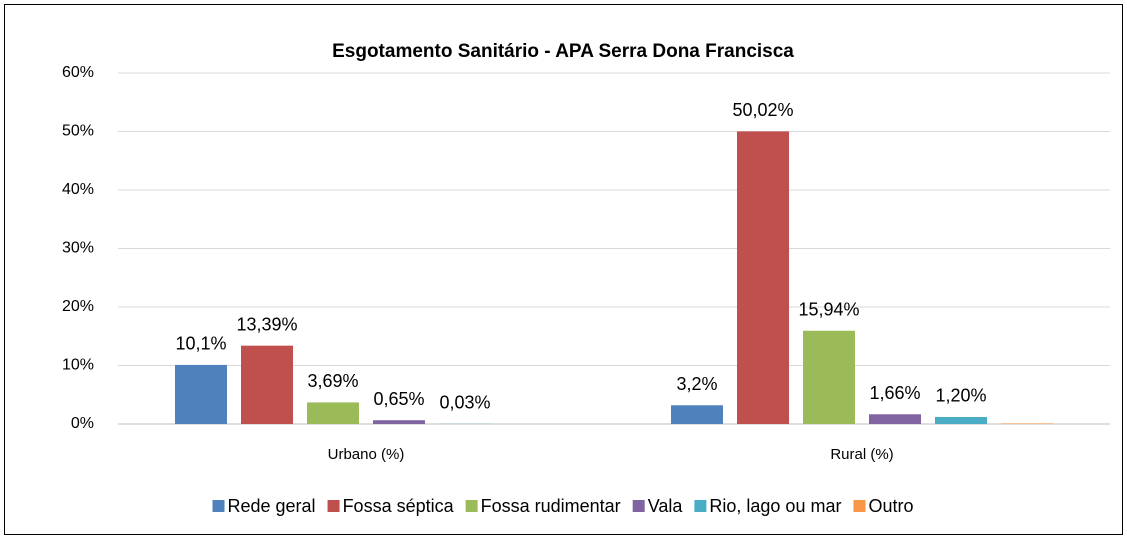  I want to click on legend-label: Rede geral, so click(272, 506).